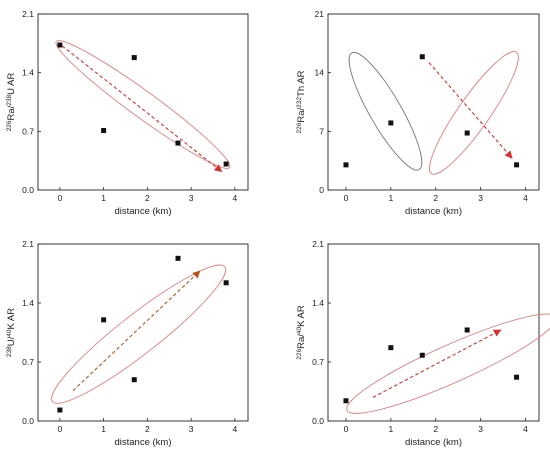 This screenshot has width=550, height=454. Describe the element at coordinates (320, 73) in the screenshot. I see `y-tick-label: 14` at that location.